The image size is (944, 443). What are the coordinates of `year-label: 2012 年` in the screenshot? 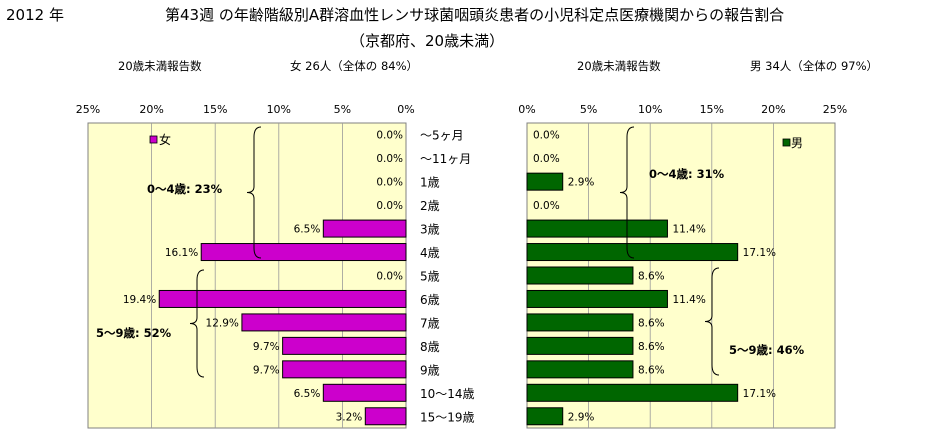 It's located at (35, 15).